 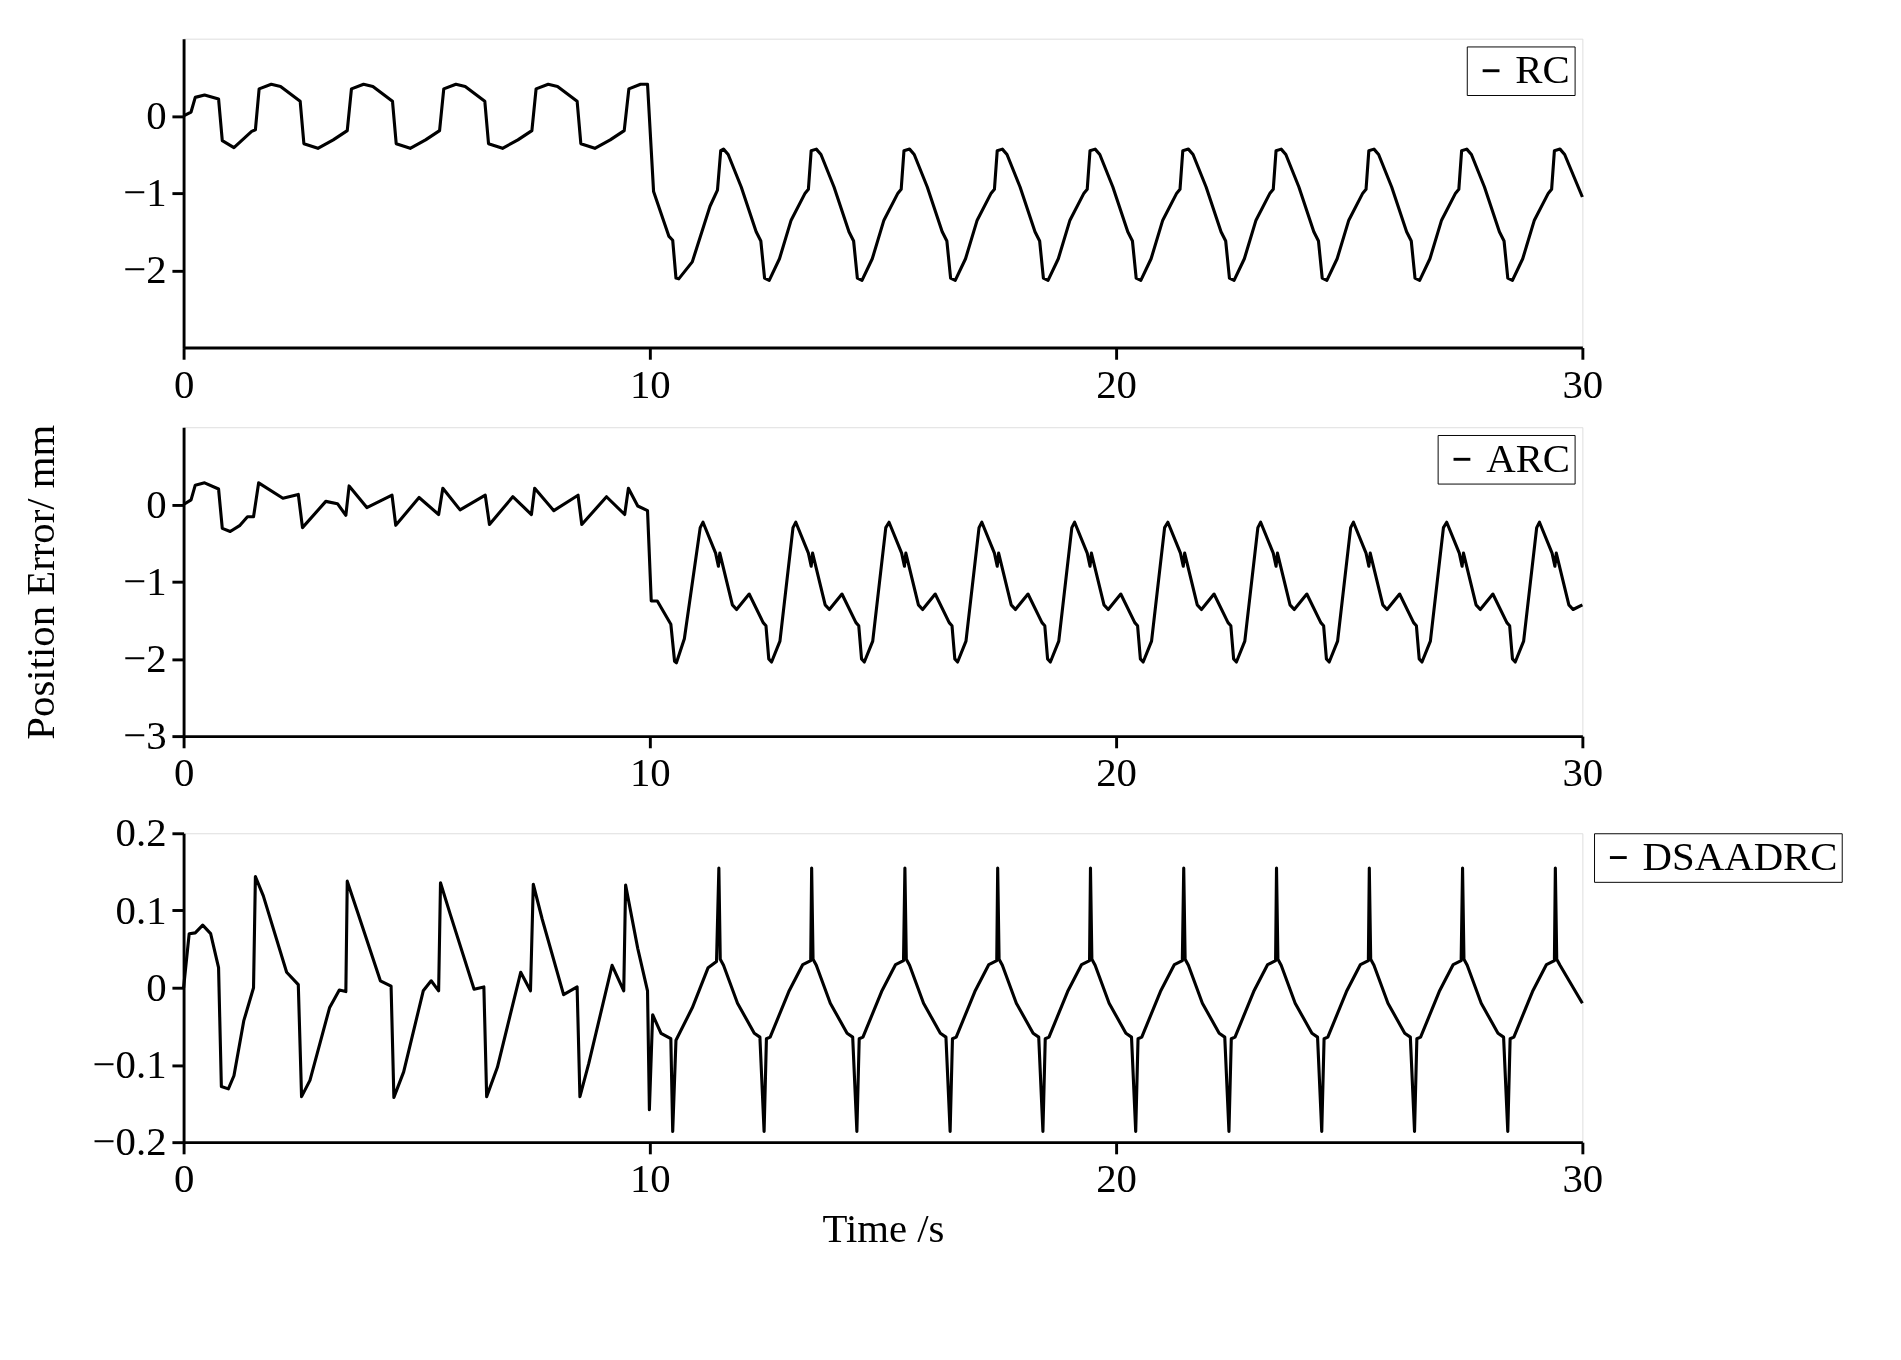 What do you see at coordinates (1528, 458) in the screenshot?
I see `legend-label: ARC` at bounding box center [1528, 458].